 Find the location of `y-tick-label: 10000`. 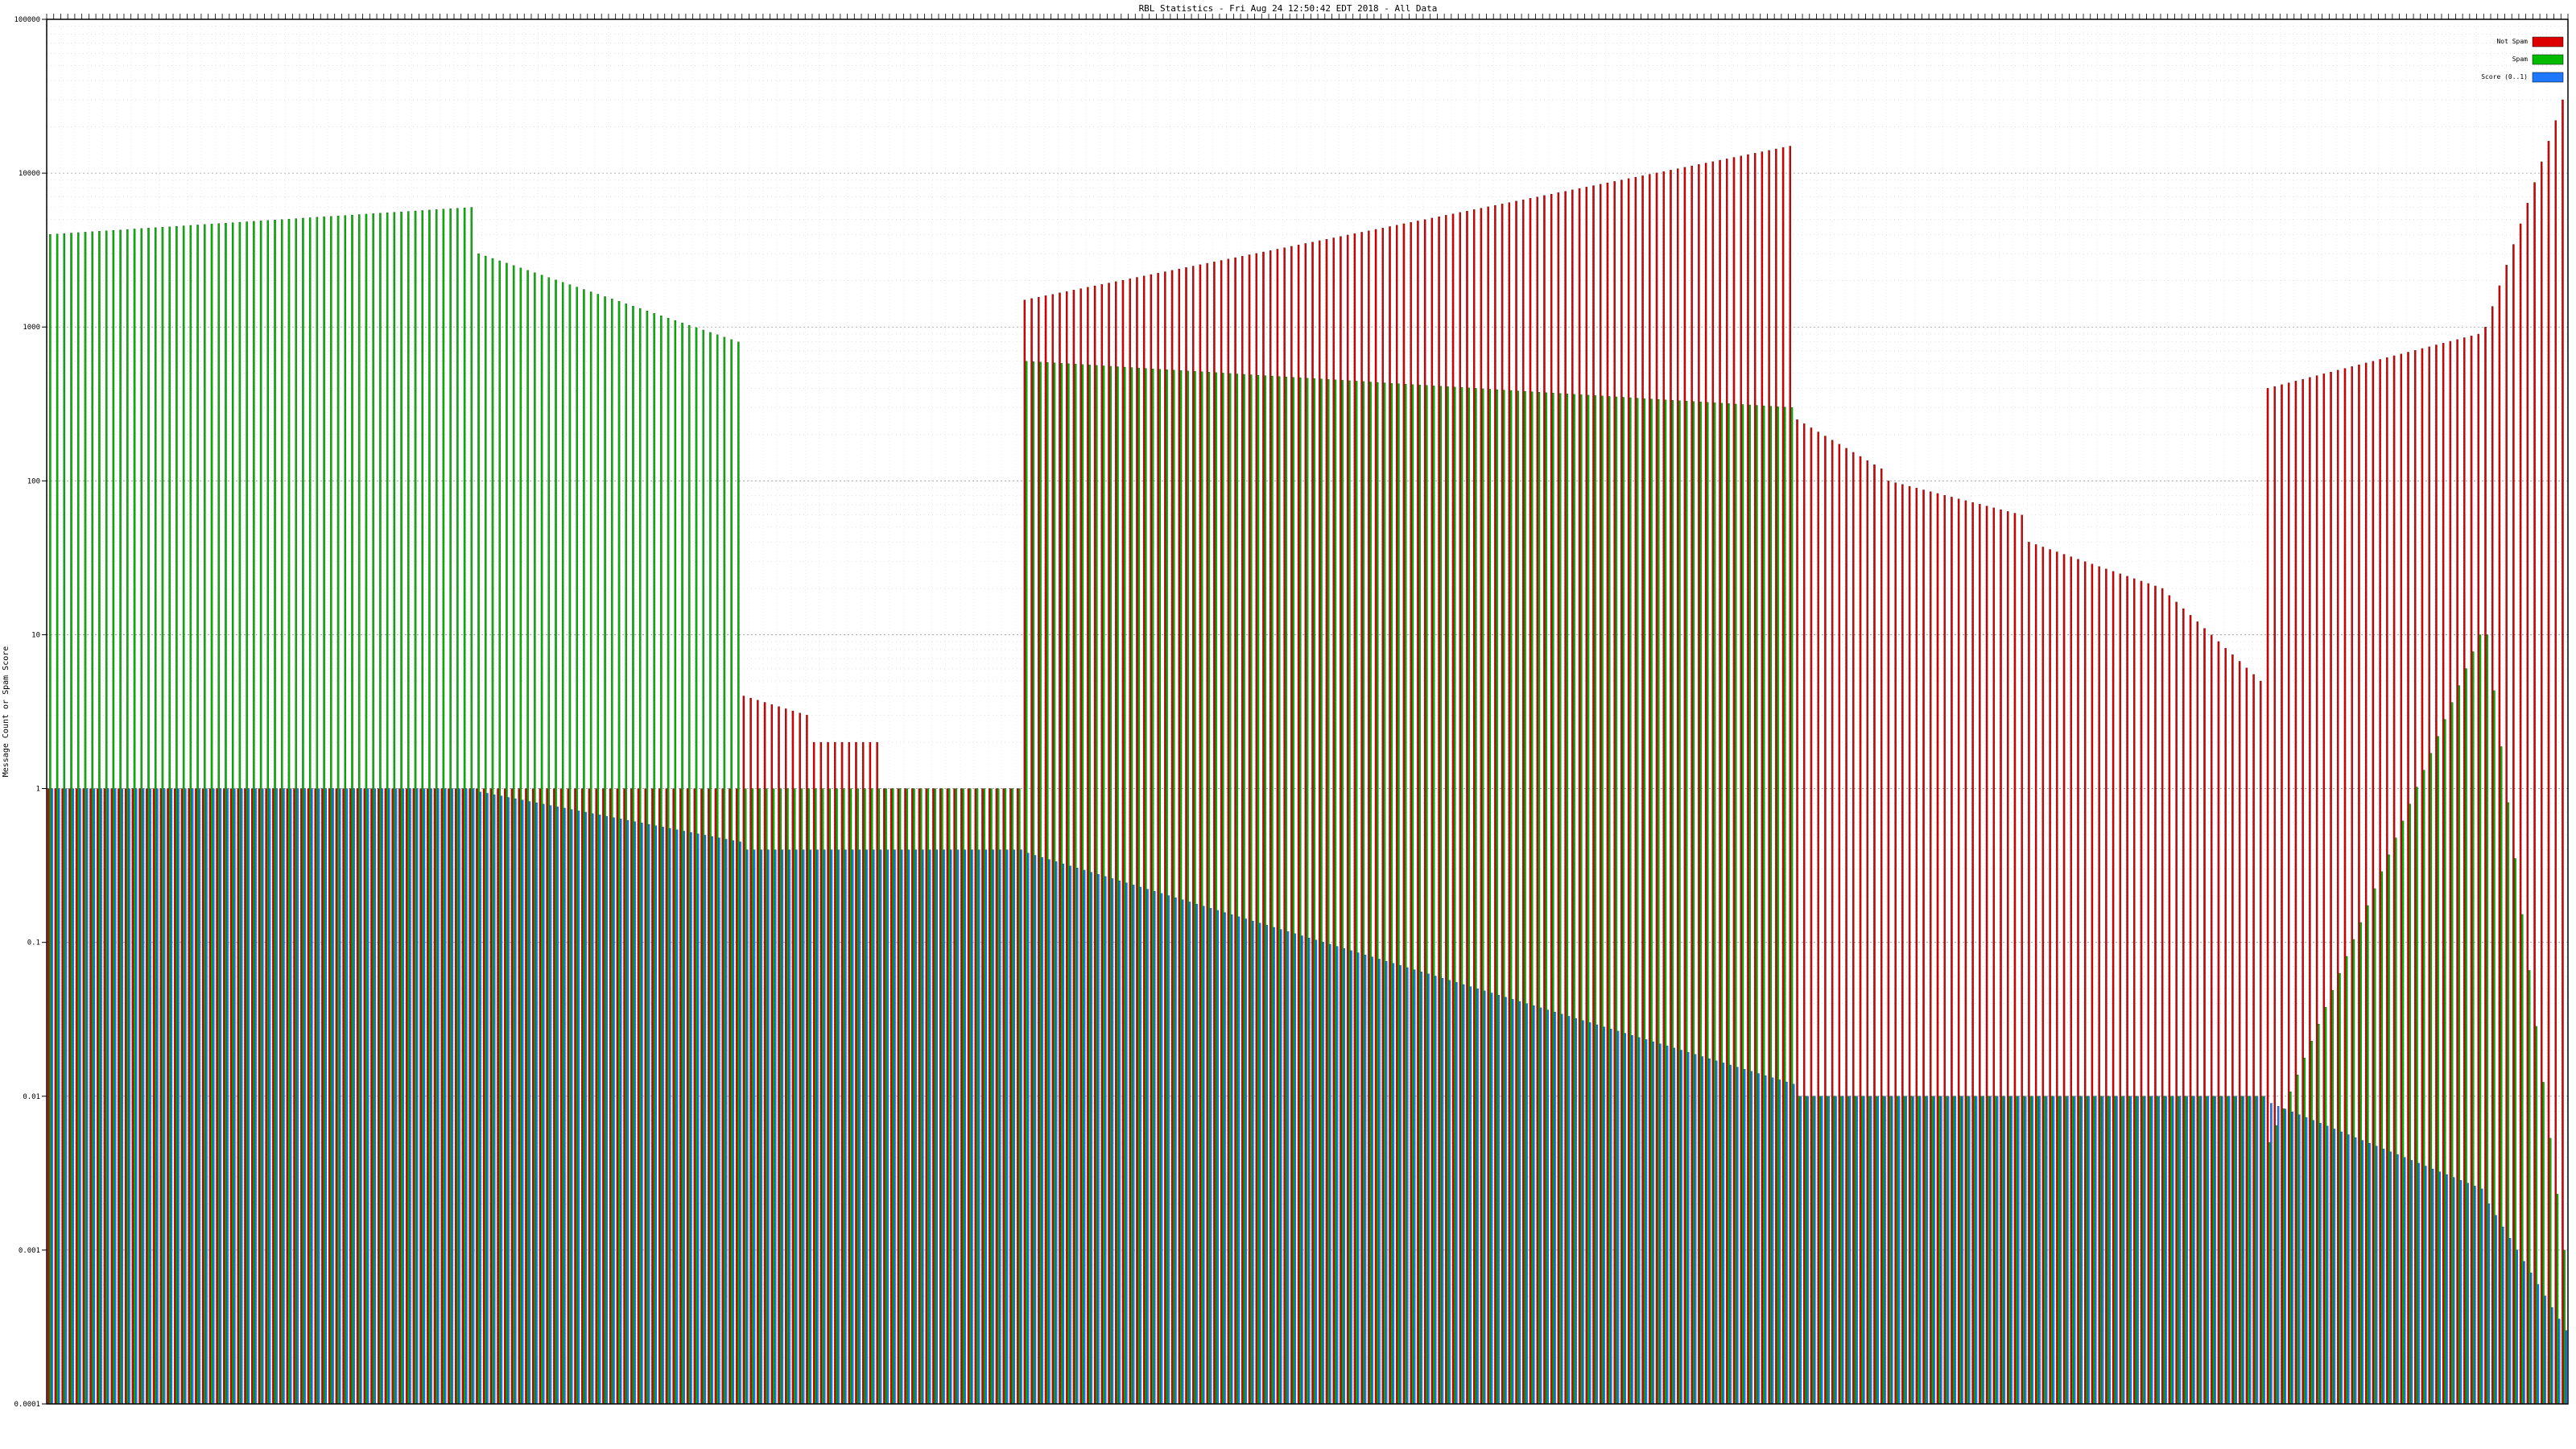

y-tick-label: 10000 is located at coordinates (29, 174).